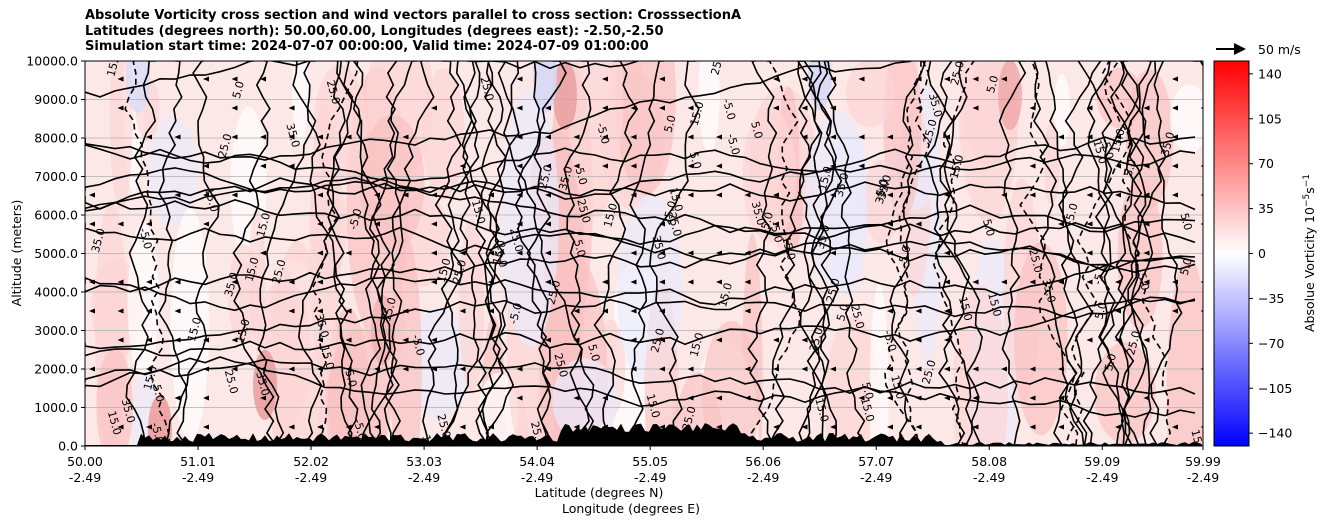 The height and width of the screenshot is (526, 1332). I want to click on colorbar-tick-label: 140, so click(1270, 73).